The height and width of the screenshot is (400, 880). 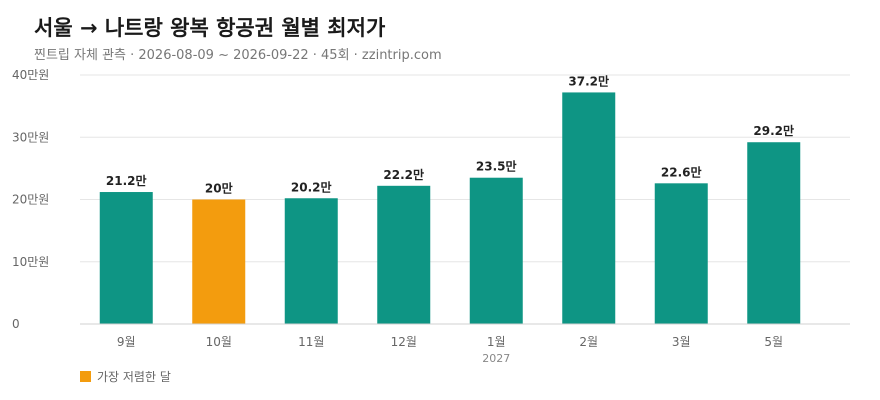 I want to click on legend-swatch, so click(x=85, y=376).